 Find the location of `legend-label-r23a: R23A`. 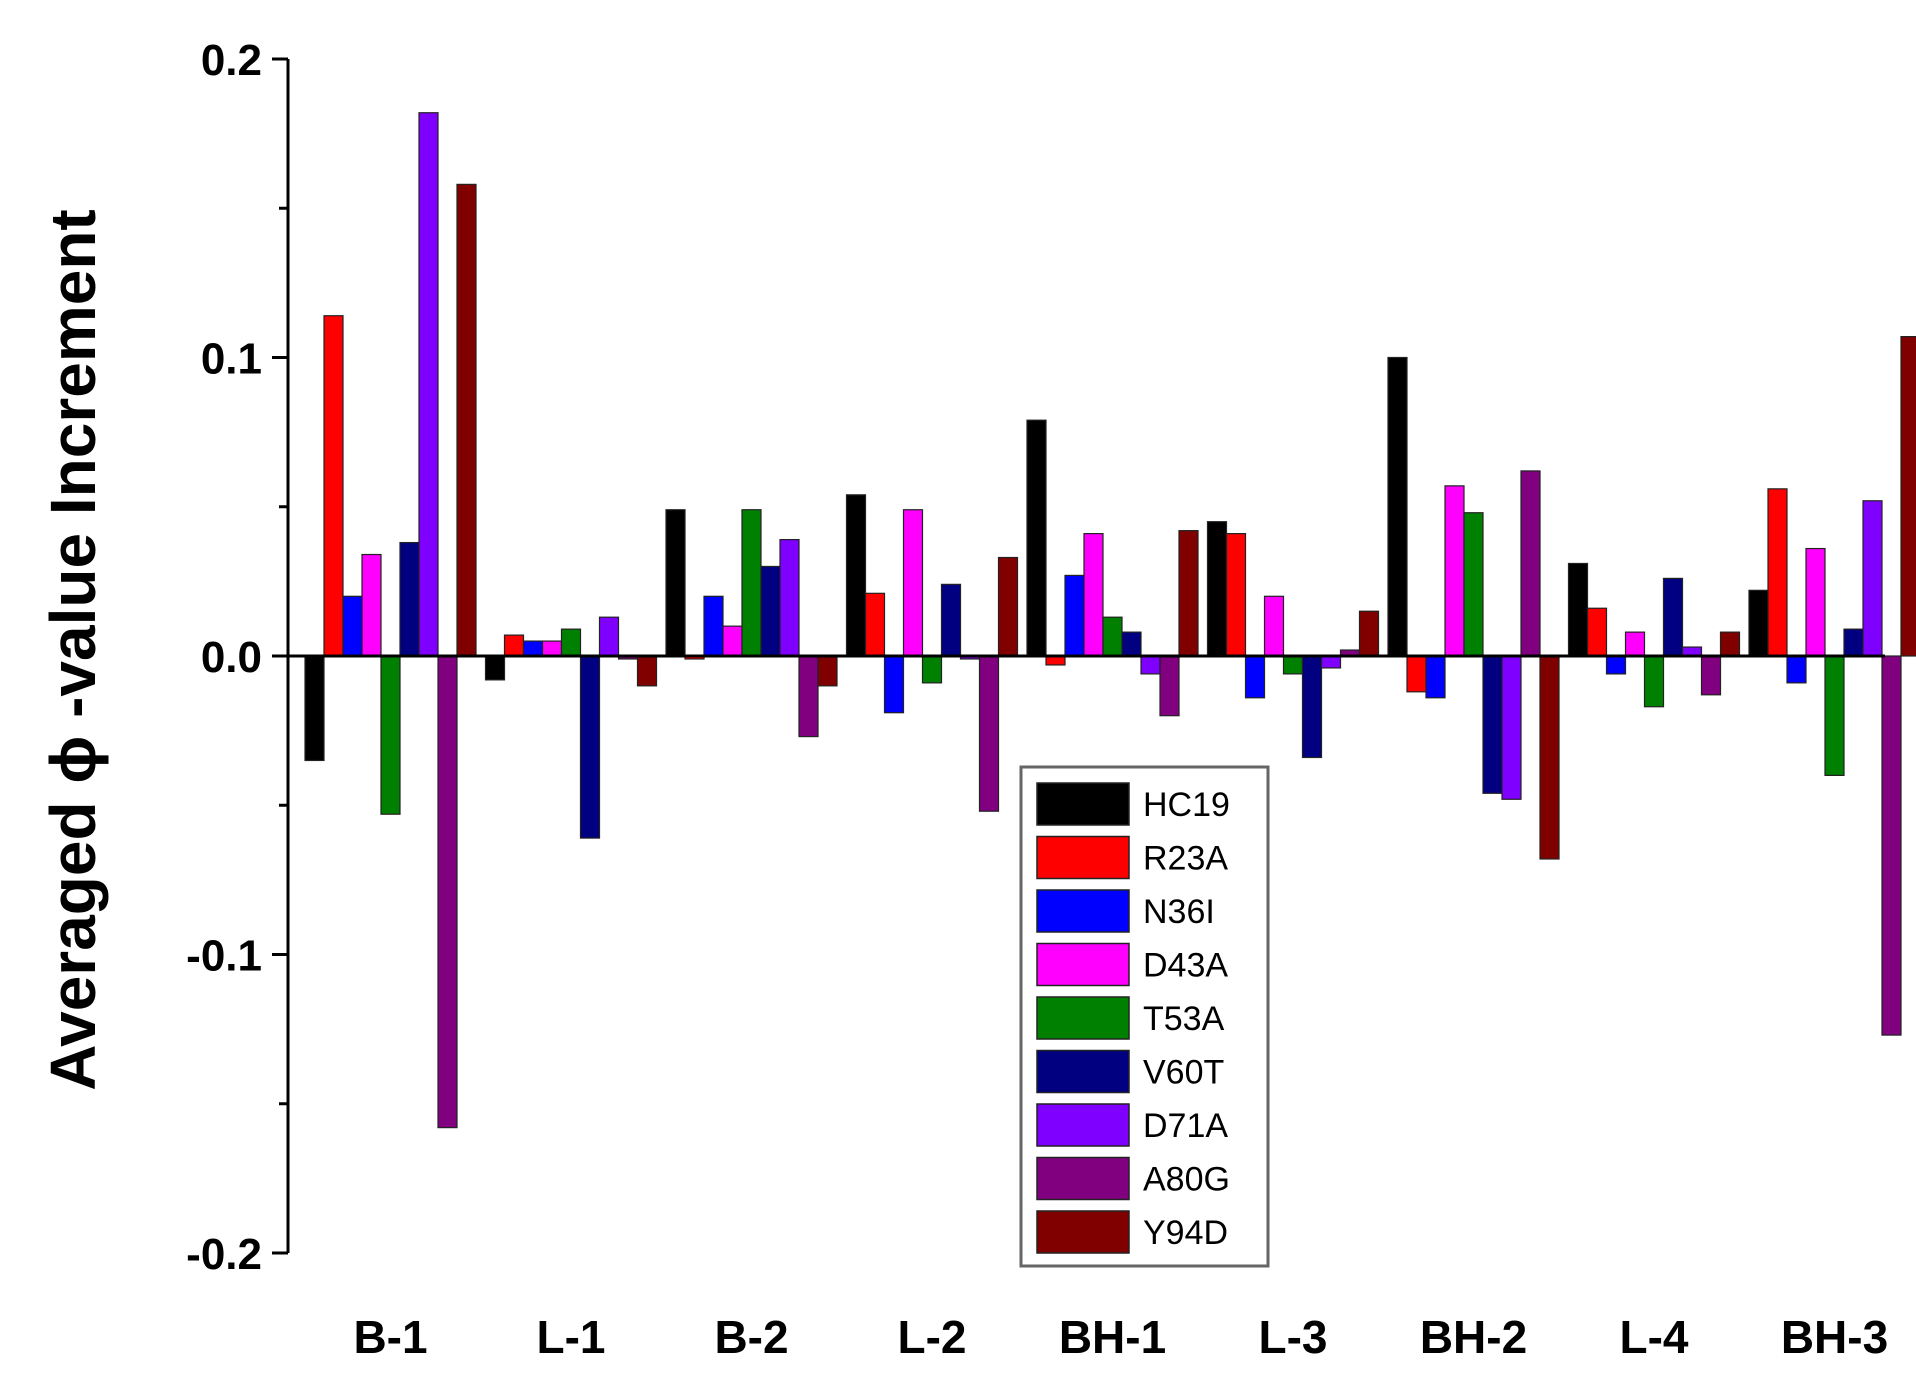

legend-label-r23a: R23A is located at coordinates (1185, 859).